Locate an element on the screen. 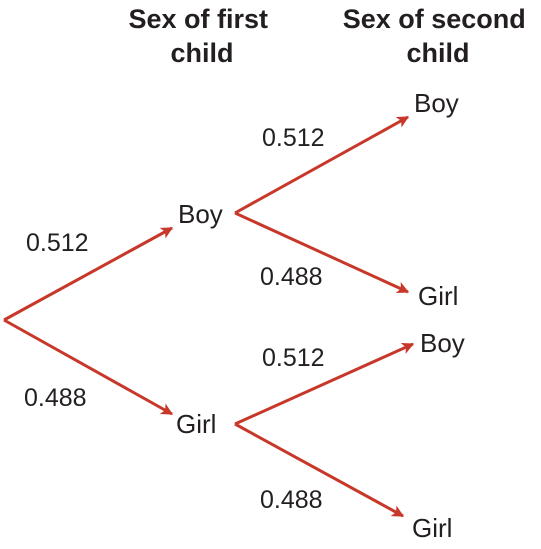 Image resolution: width=541 pixels, height=549 pixels. probability-label-boy-boy: 0.512 is located at coordinates (293, 138).